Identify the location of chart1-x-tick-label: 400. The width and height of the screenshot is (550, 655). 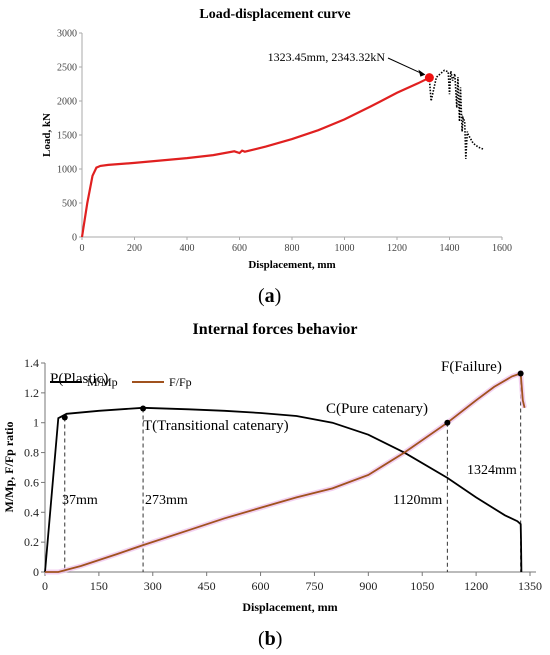
(187, 248).